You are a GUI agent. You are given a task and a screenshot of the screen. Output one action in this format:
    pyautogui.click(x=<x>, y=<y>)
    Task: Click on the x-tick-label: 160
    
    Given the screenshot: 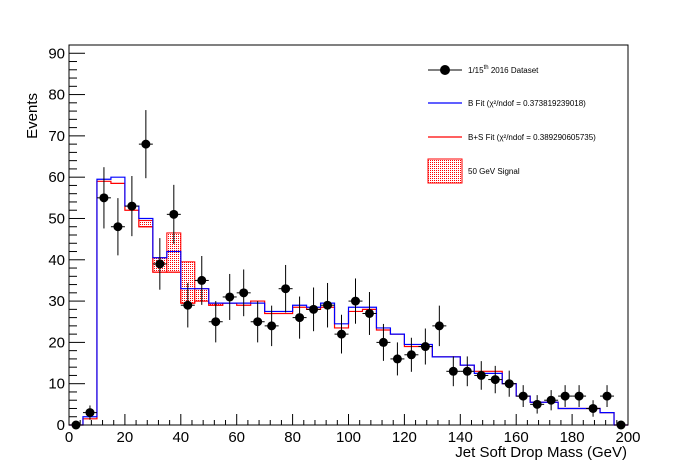 What is the action you would take?
    pyautogui.click(x=516, y=437)
    